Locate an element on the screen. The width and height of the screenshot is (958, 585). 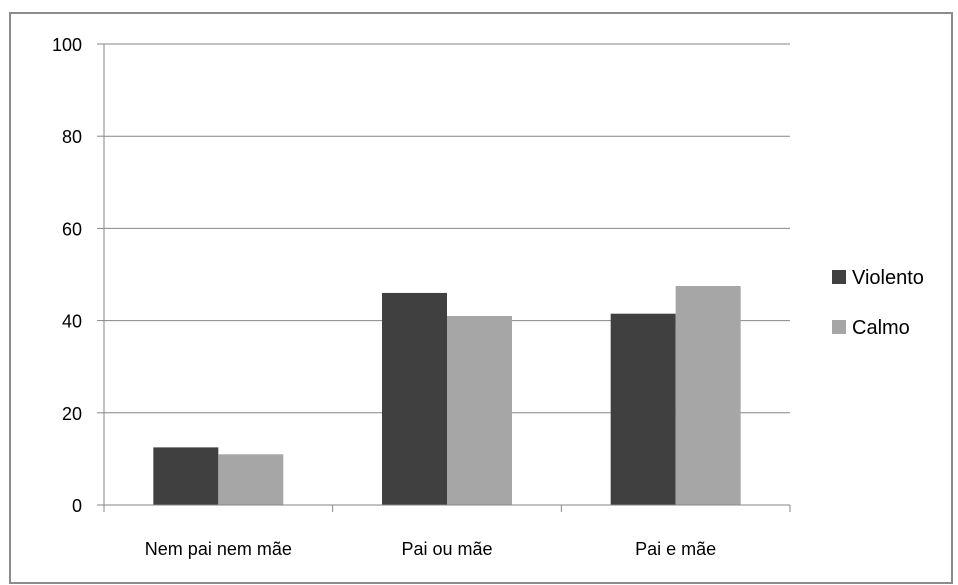
x-tick-label: Pai ou mãe is located at coordinates (446, 549).